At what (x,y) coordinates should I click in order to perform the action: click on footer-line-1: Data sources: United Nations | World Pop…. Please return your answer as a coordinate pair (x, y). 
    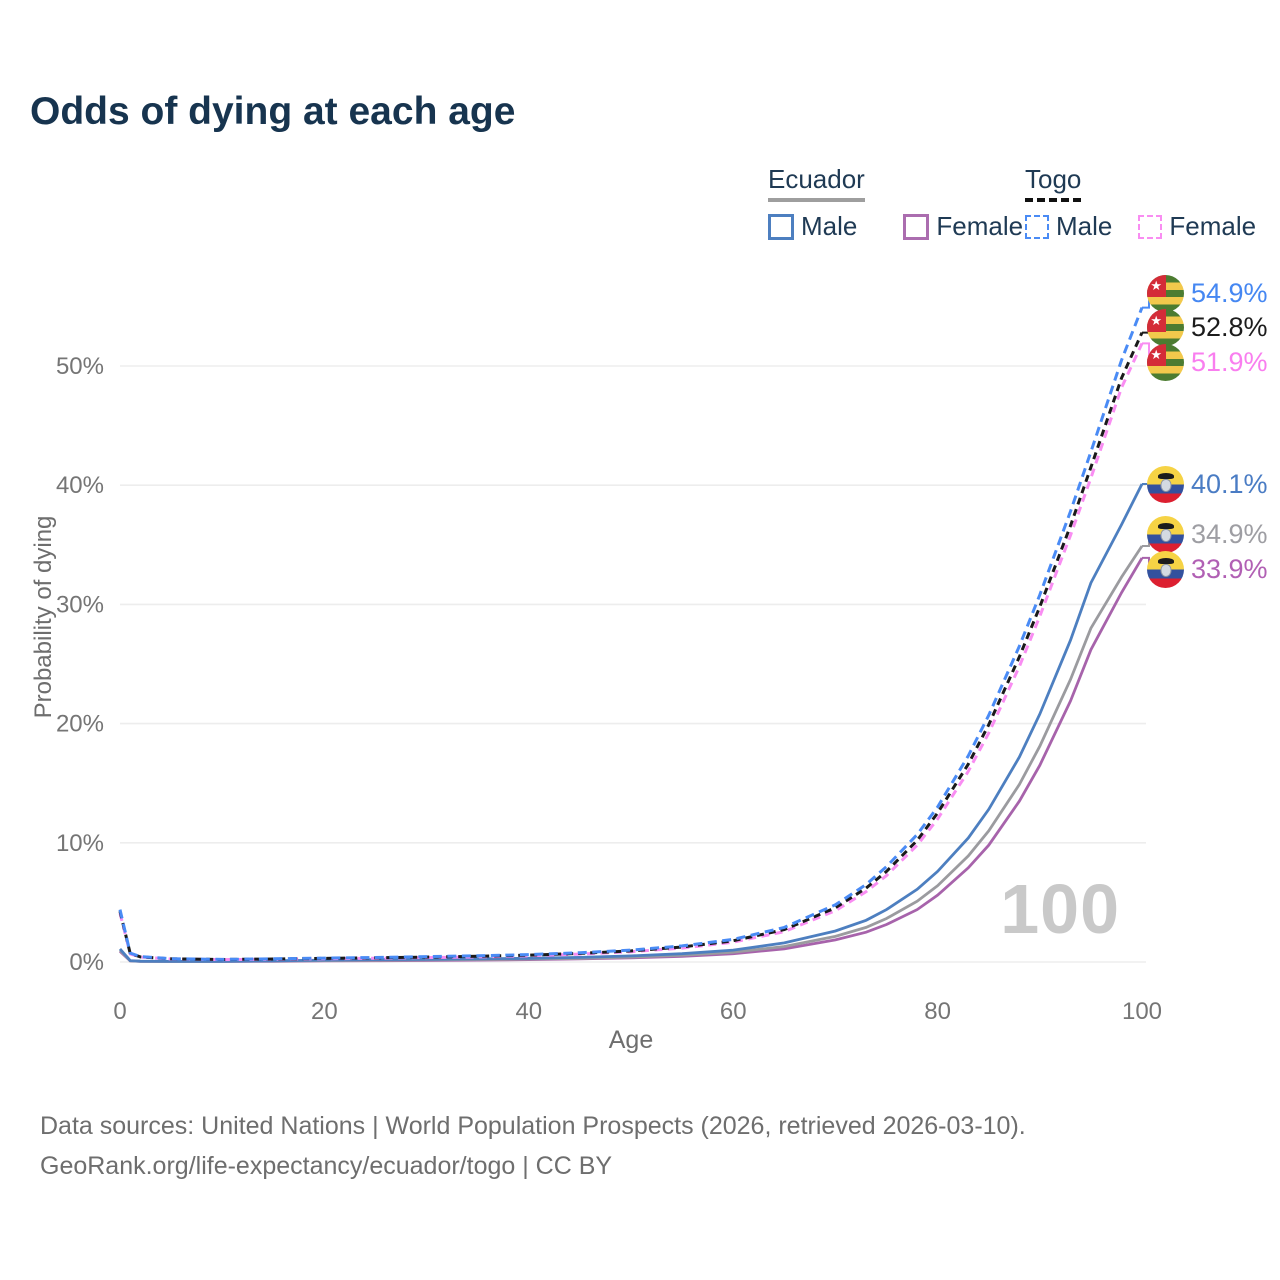
    Looking at the image, I should click on (533, 1126).